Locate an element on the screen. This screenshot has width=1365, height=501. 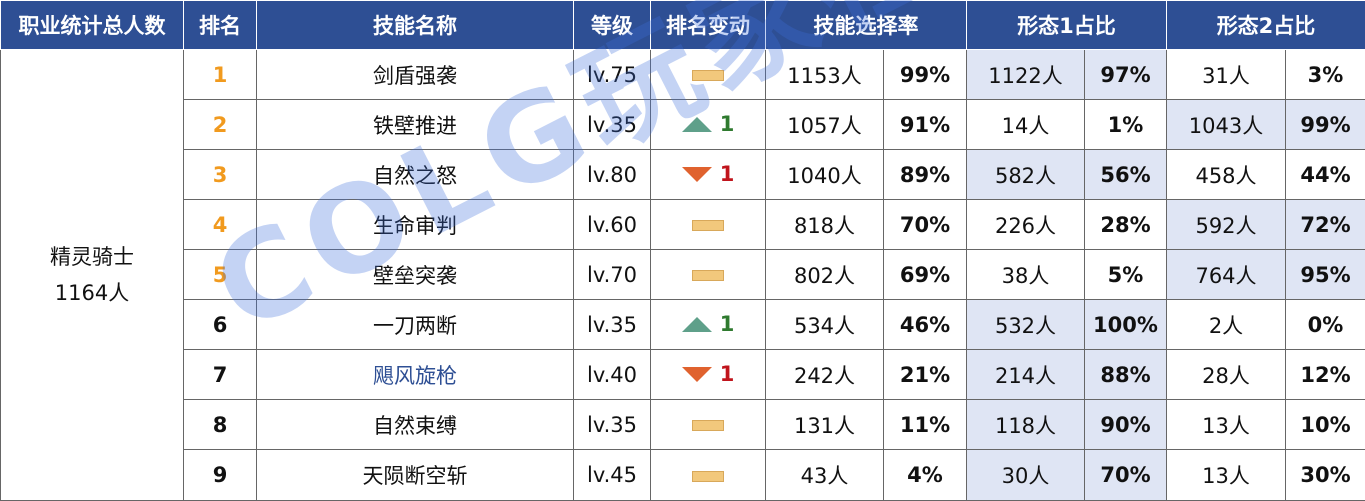
skill-name: 铁壁推进 is located at coordinates (415, 126).